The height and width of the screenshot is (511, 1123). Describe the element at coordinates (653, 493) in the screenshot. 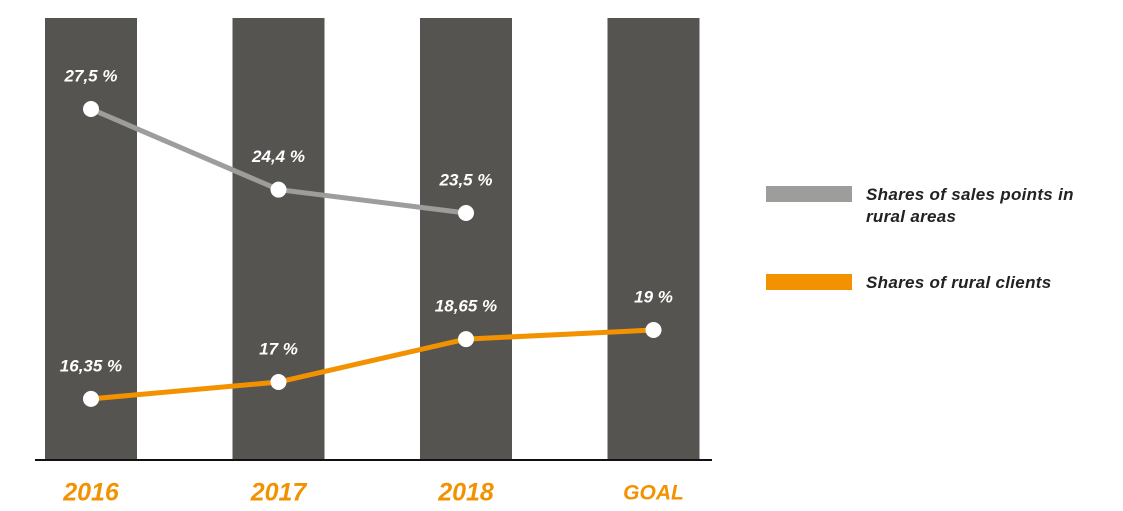

I see `x-tick-label: GOAL` at that location.